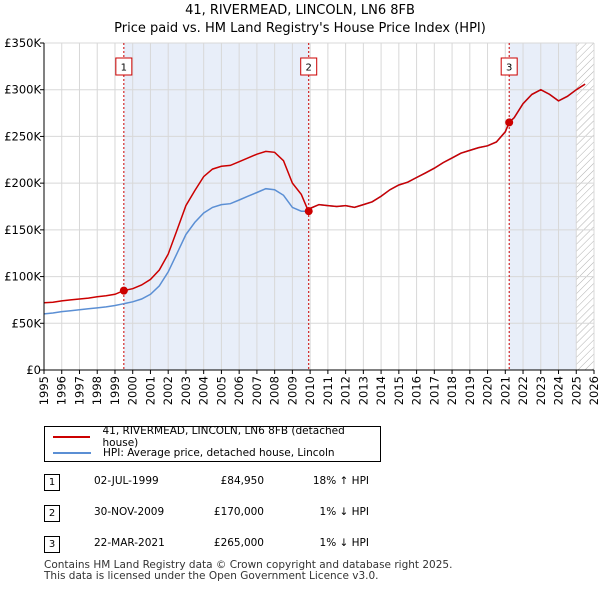 The image size is (600, 590). I want to click on x-tick-label: 2023, so click(541, 390).